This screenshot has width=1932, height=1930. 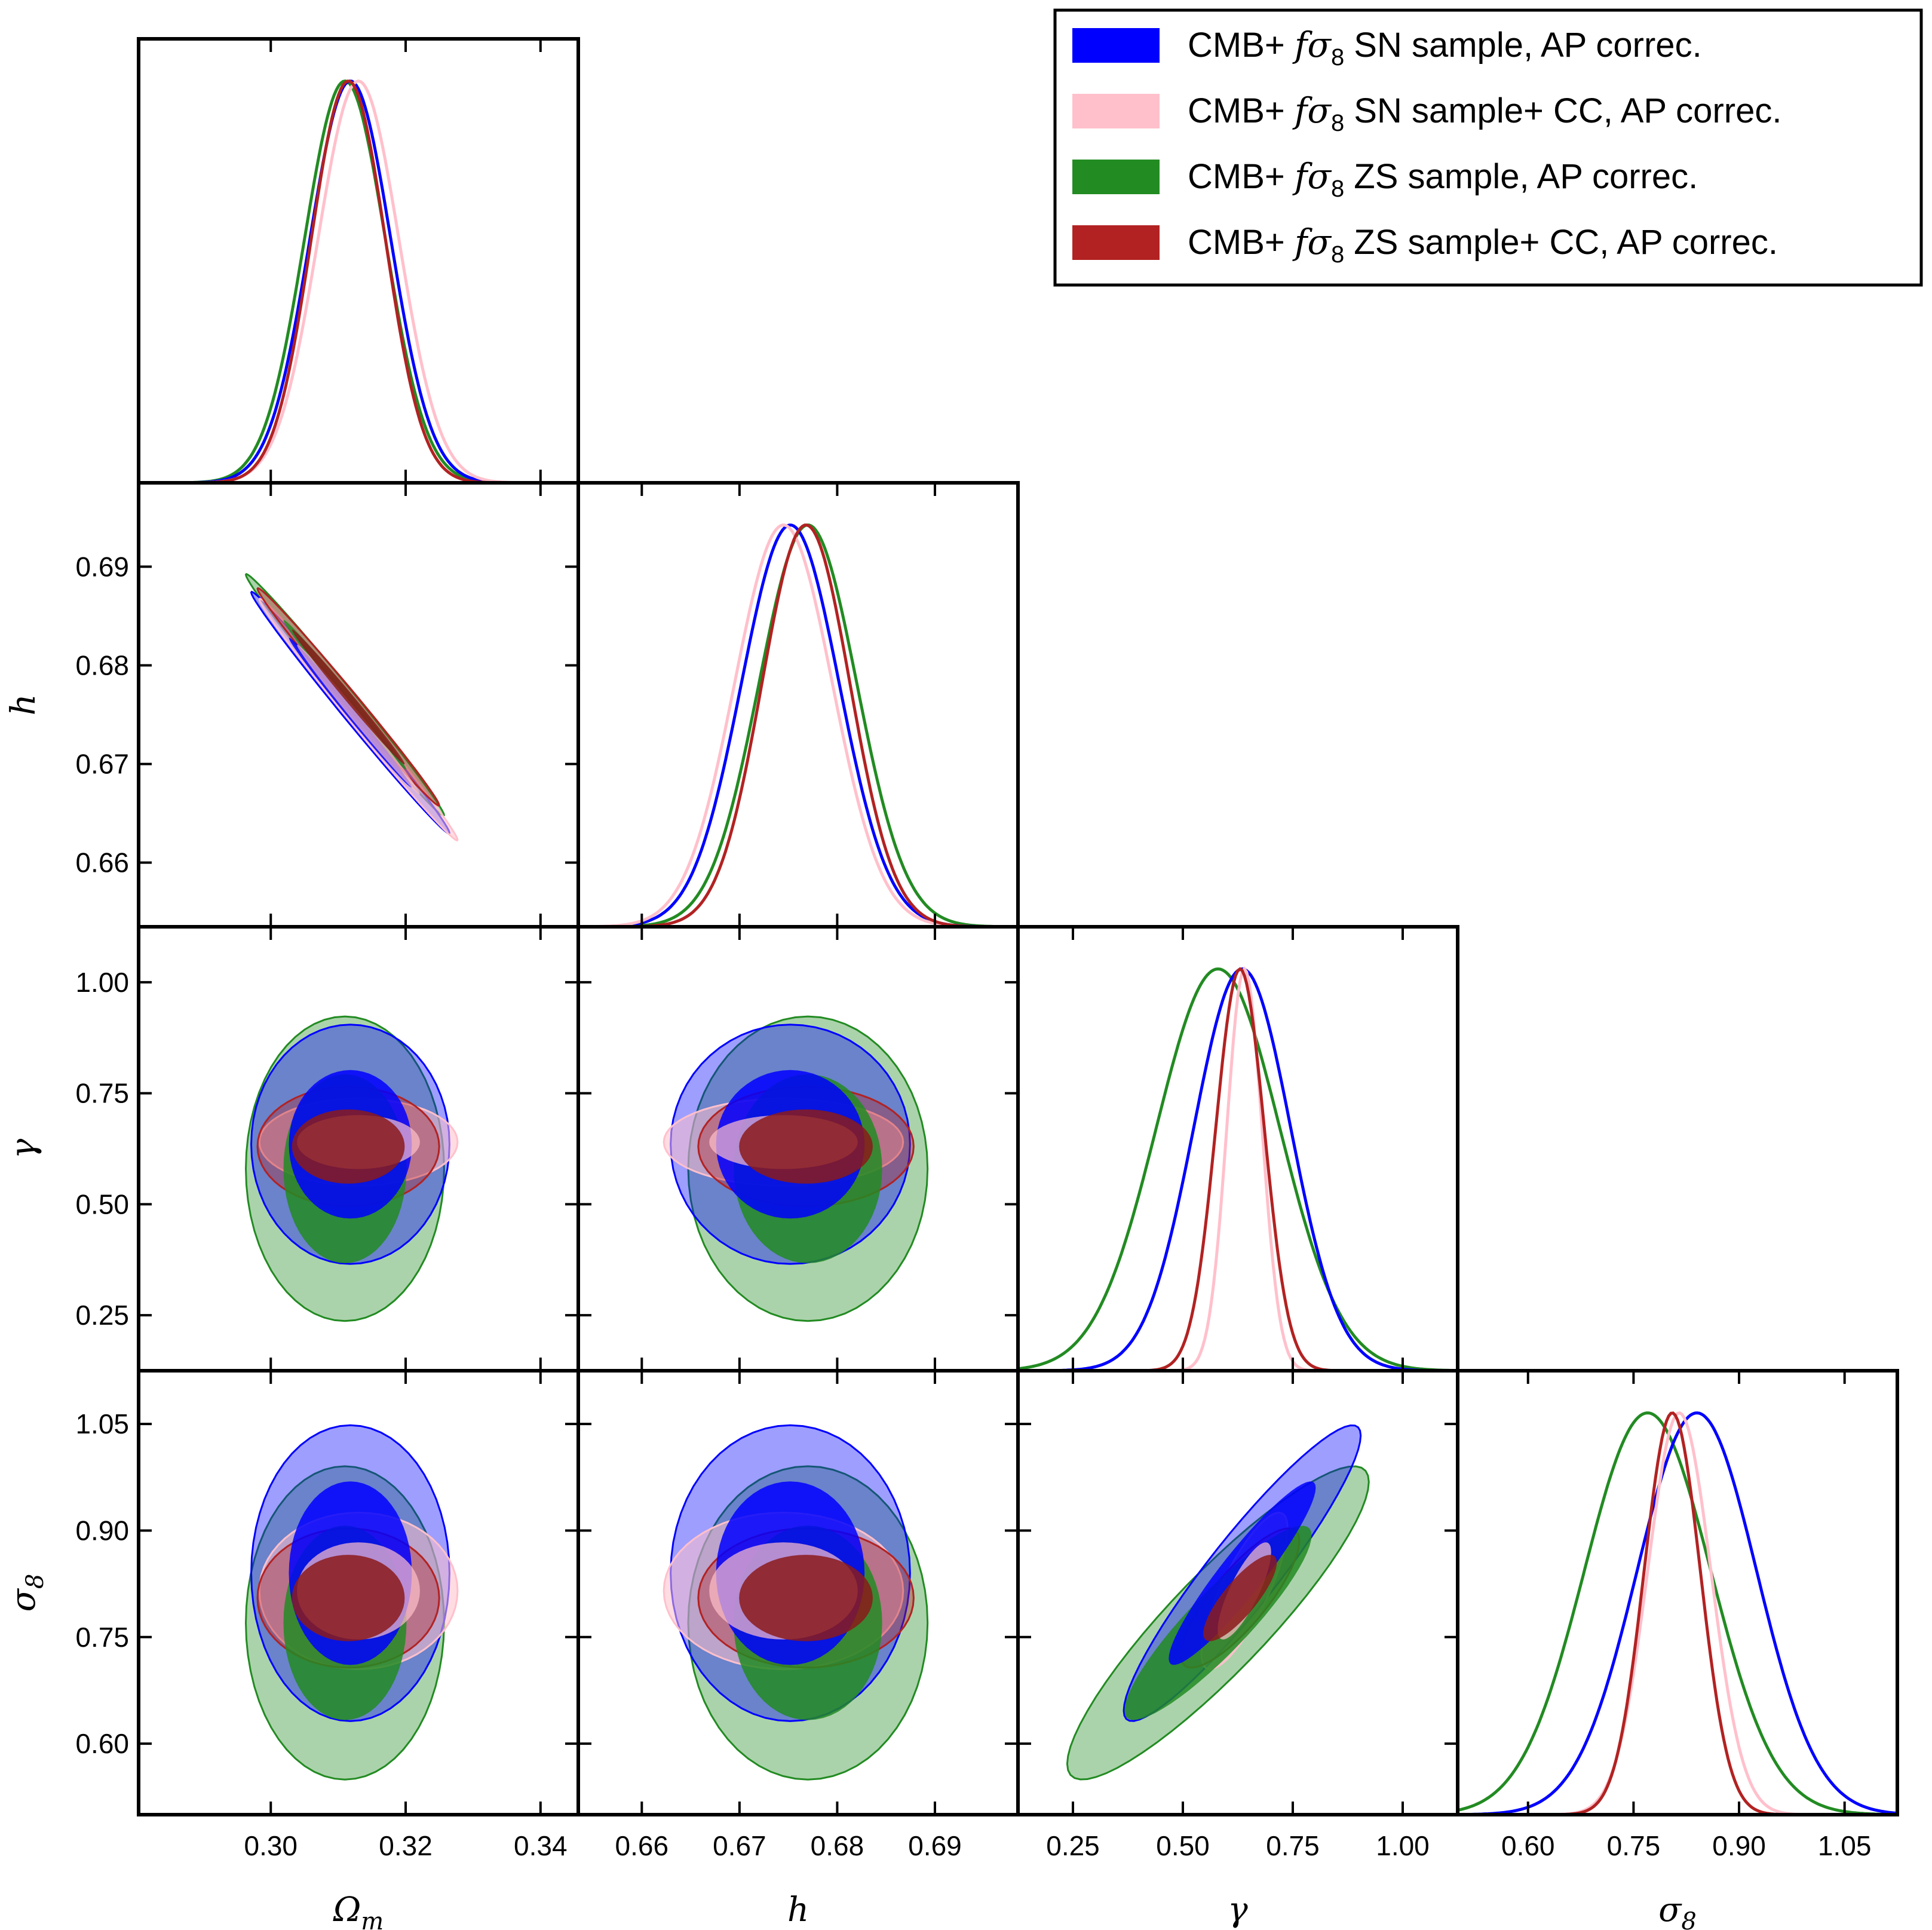 I want to click on x-tick-label: 0.66, so click(x=642, y=1845).